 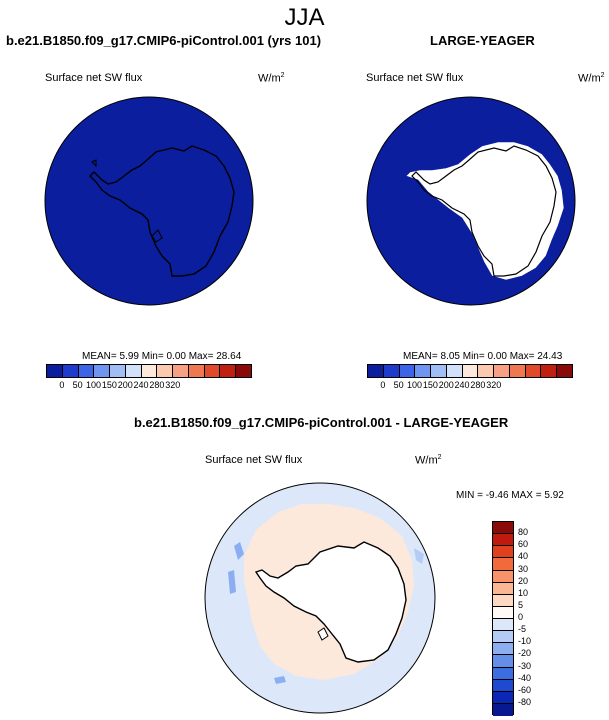 What do you see at coordinates (483, 356) in the screenshot?
I see `panel2-stats: MEAN= 8.05 Min= 0.00 Max= 24.43` at bounding box center [483, 356].